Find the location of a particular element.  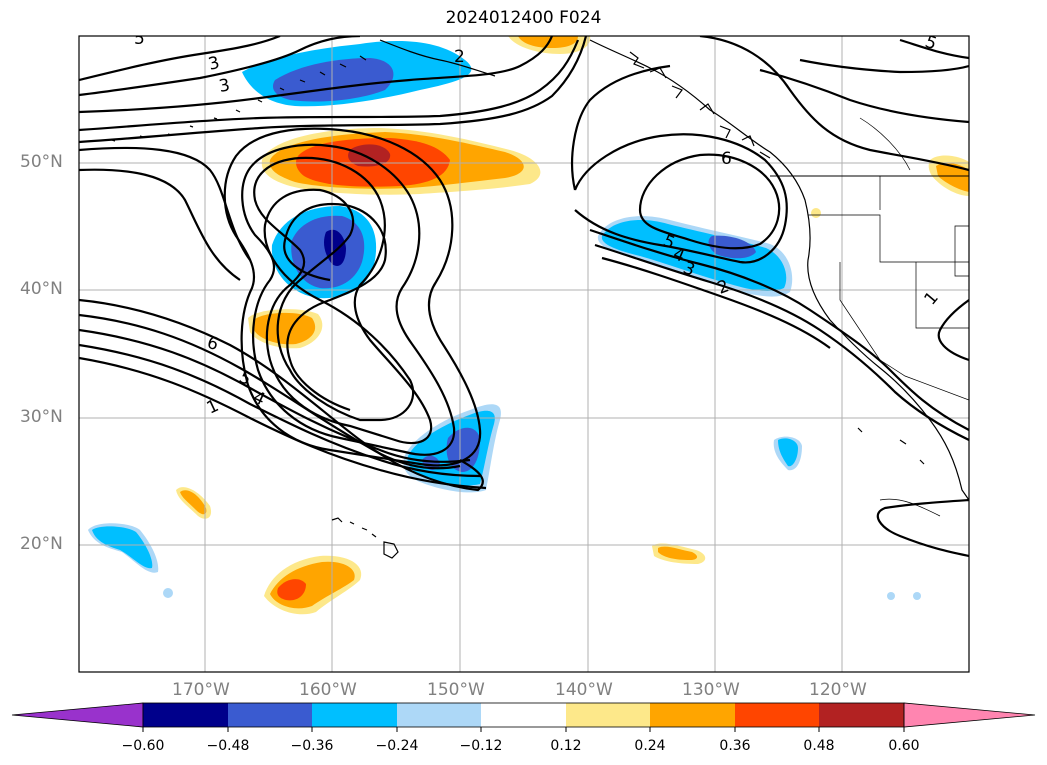

lon-label: 150°W is located at coordinates (456, 690).